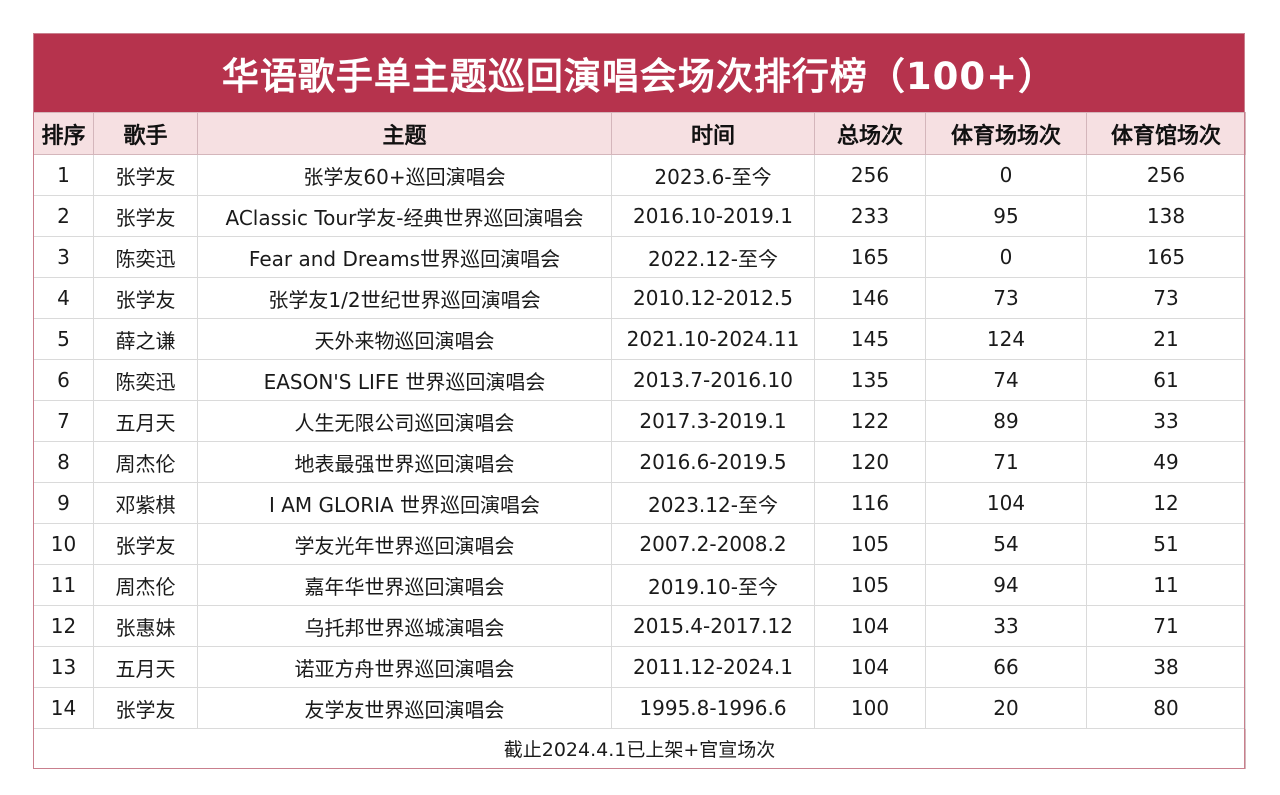 The width and height of the screenshot is (1280, 795). Describe the element at coordinates (1006, 339) in the screenshot. I see `stadium-cell: 124` at that location.